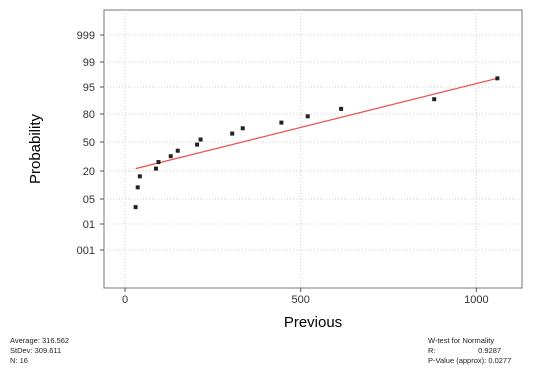  What do you see at coordinates (125, 300) in the screenshot?
I see `x-tick-label: 0` at bounding box center [125, 300].